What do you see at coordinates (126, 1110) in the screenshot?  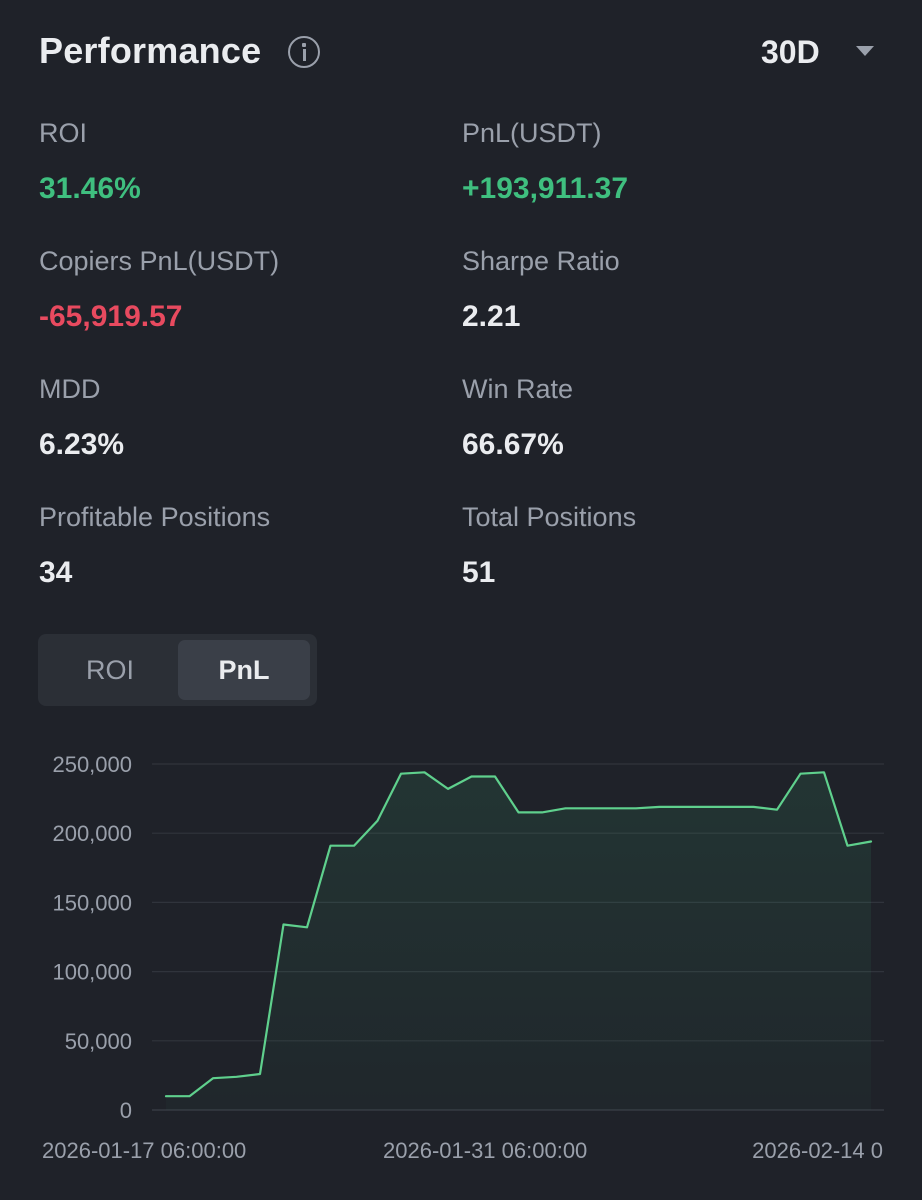 I see `y-tick-label: 0` at bounding box center [126, 1110].